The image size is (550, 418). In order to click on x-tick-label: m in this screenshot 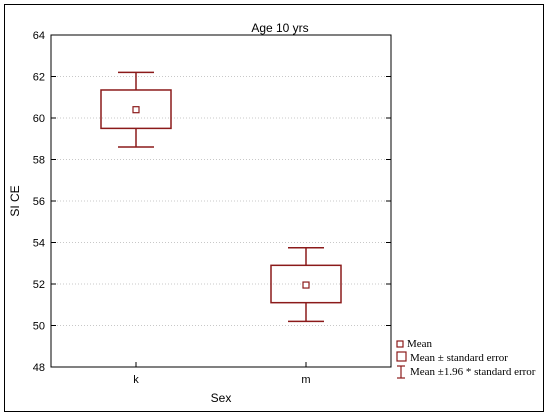, I will do `click(305, 380)`.